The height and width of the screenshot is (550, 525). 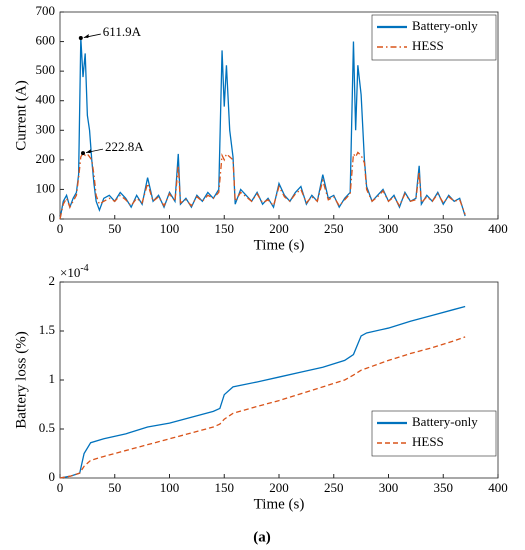 I want to click on y-tick-label: 300, so click(x=46, y=128).